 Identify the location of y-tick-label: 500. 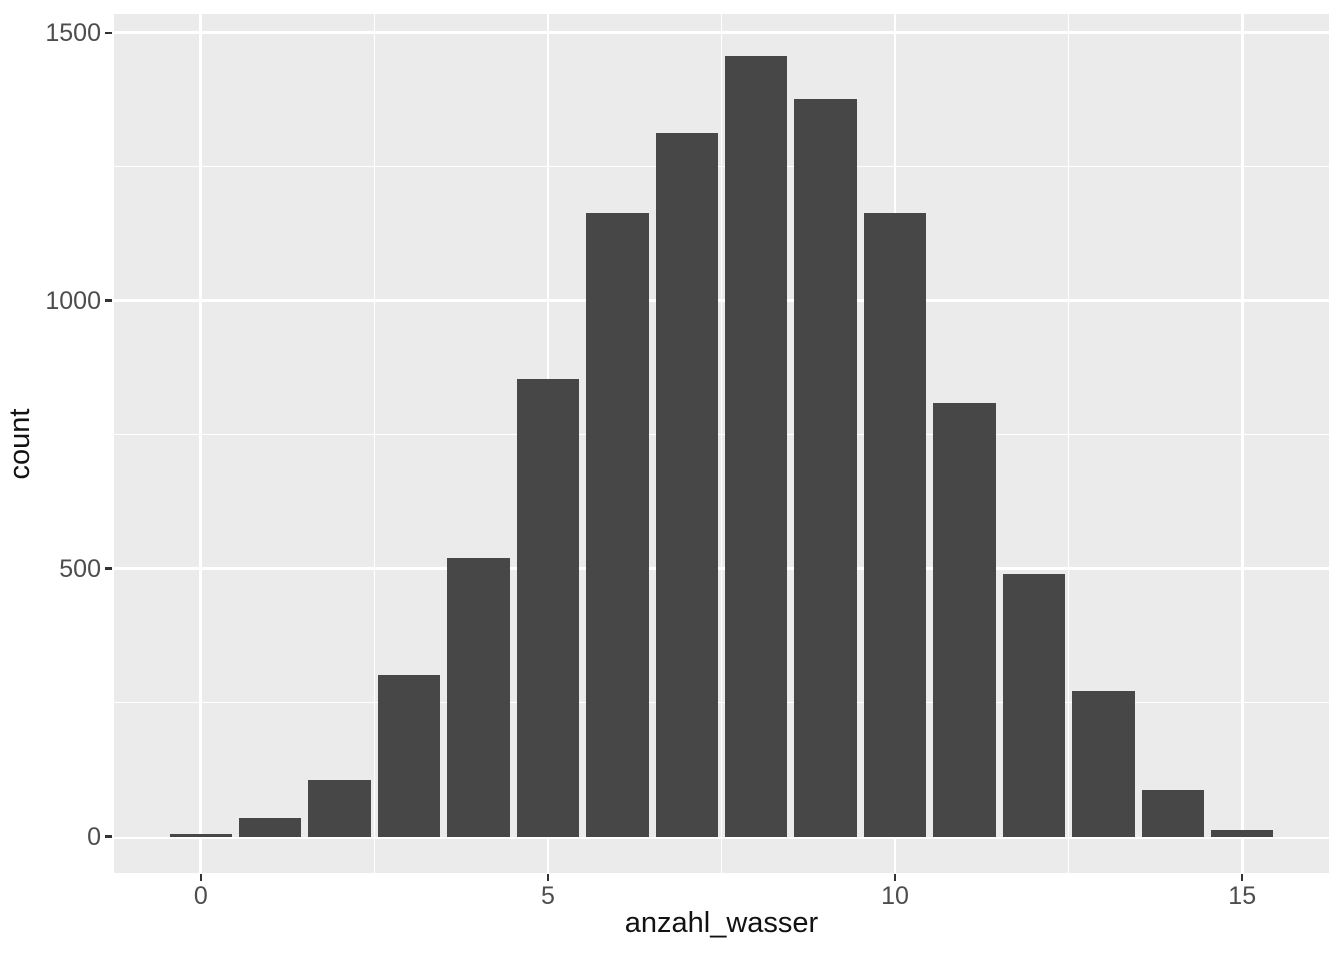
(80, 568).